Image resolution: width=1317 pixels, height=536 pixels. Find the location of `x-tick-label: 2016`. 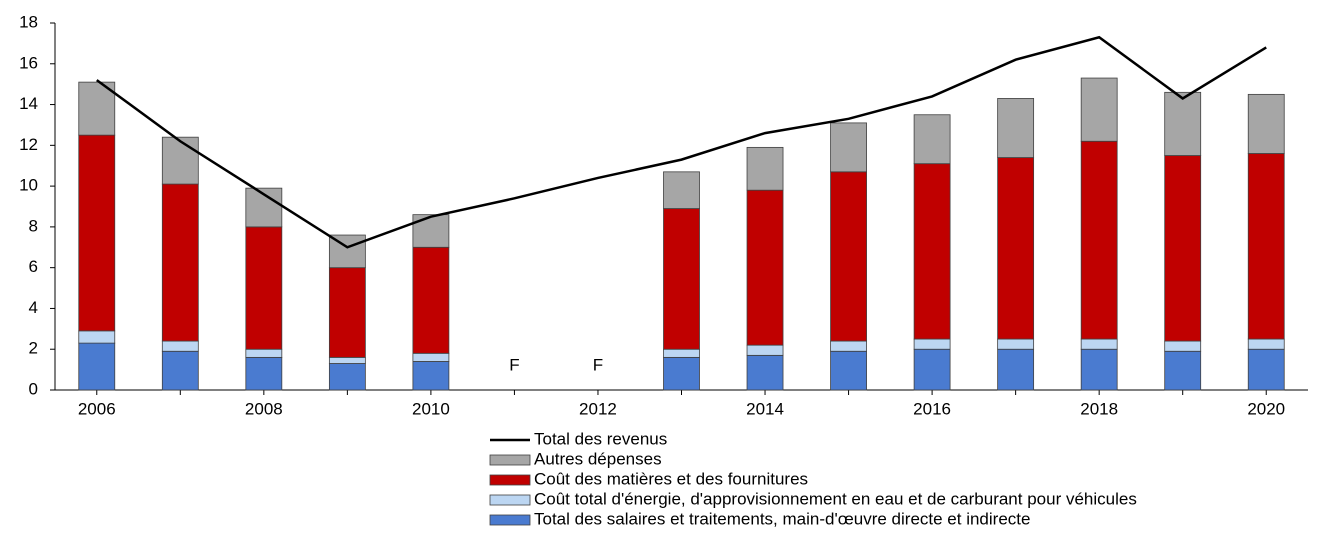

x-tick-label: 2016 is located at coordinates (932, 408).